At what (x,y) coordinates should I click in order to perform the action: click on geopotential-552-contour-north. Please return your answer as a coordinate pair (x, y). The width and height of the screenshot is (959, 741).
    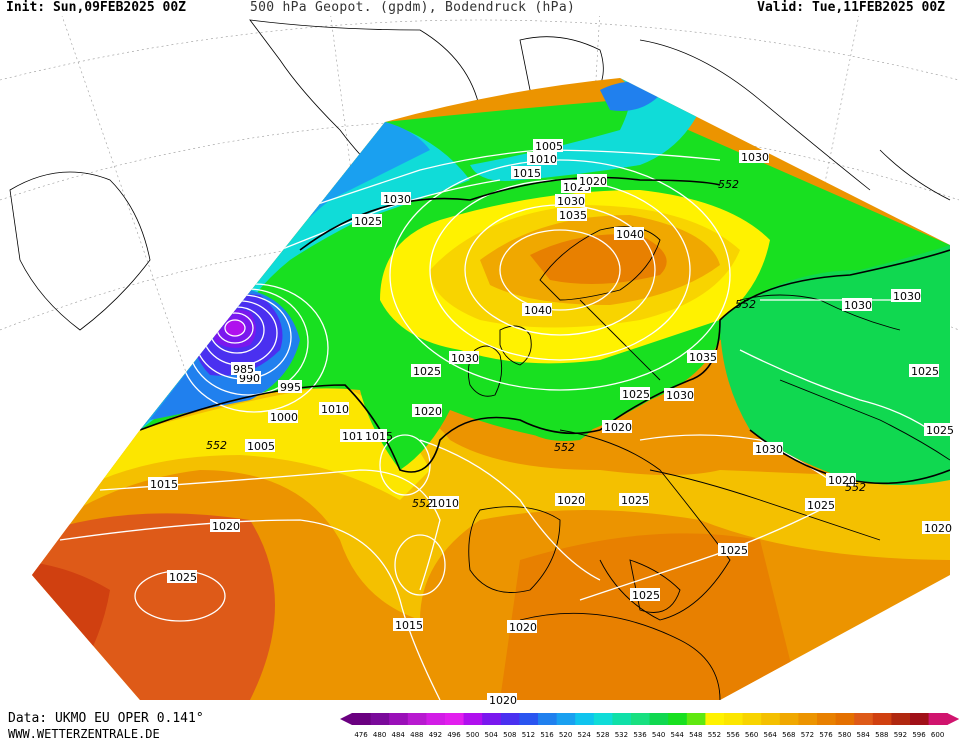
    Looking at the image, I should click on (510, 213).